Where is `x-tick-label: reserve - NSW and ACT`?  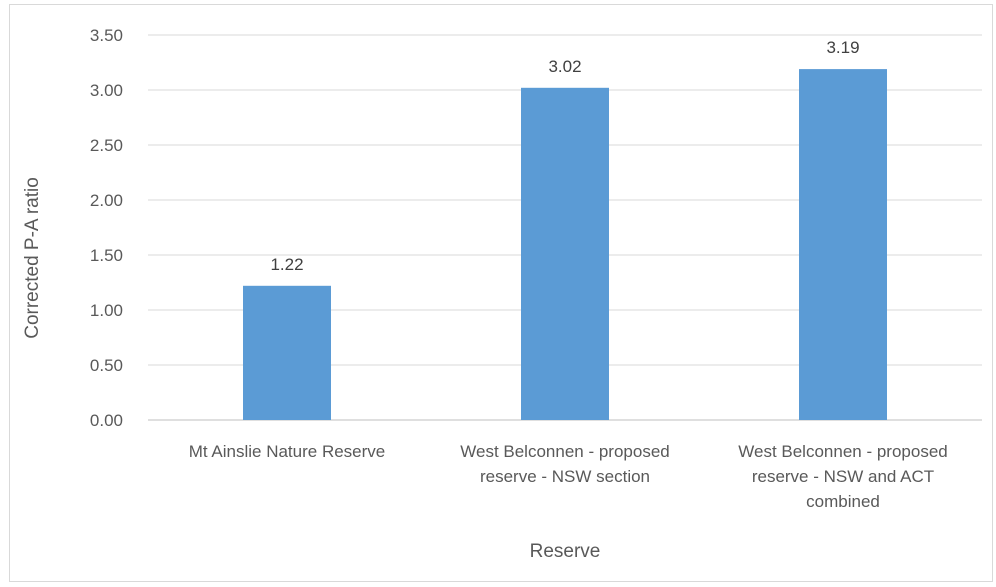 x-tick-label: reserve - NSW and ACT is located at coordinates (843, 476).